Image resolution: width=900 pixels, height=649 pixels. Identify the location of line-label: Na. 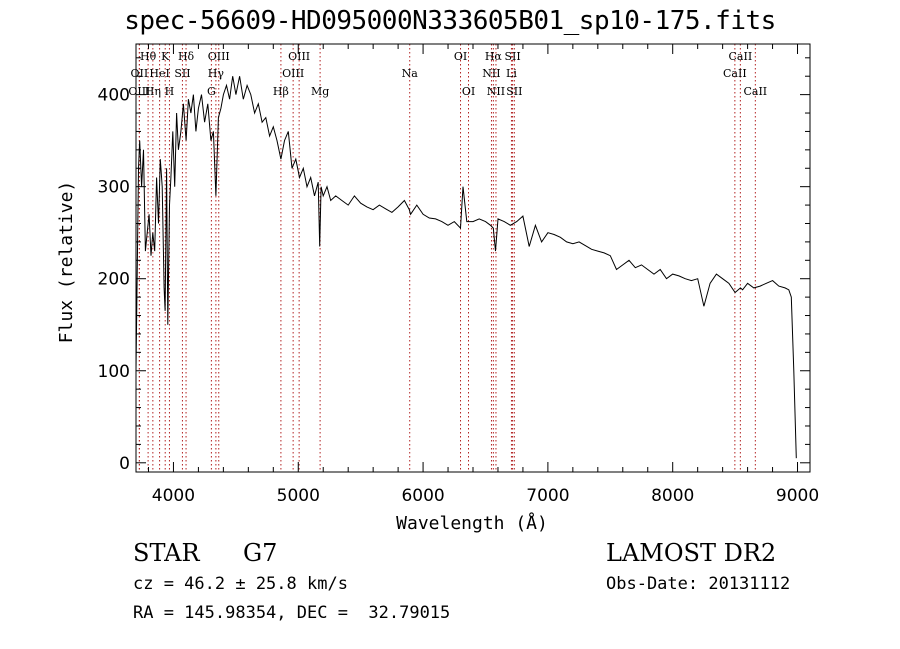
(410, 73).